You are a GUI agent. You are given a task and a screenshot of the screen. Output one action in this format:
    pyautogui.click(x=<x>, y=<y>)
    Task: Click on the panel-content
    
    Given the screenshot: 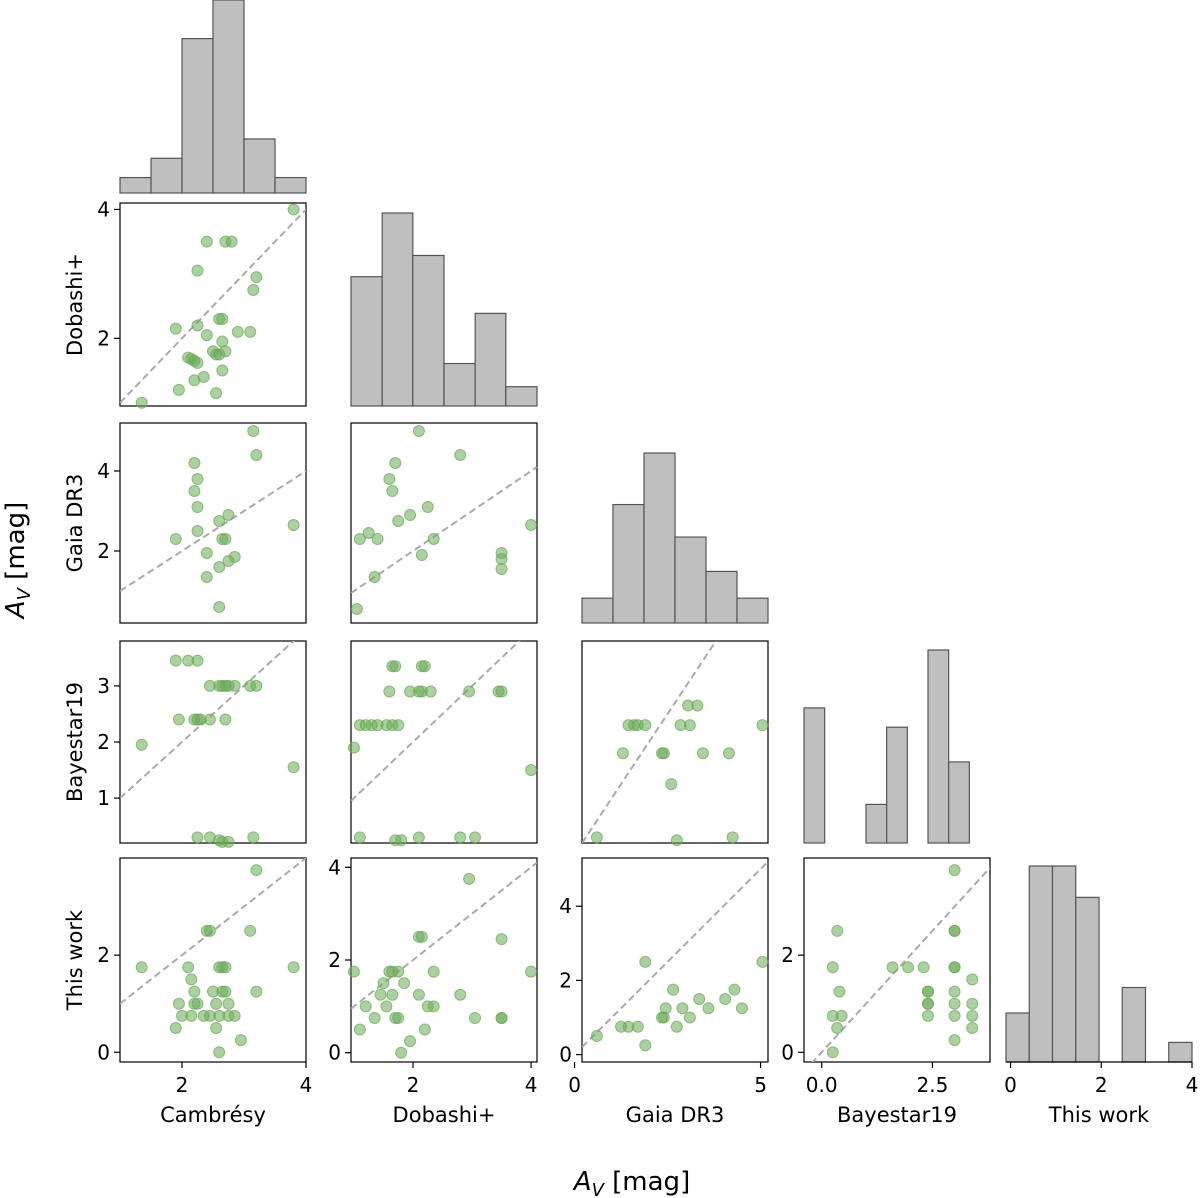 What is the action you would take?
    pyautogui.click(x=213, y=306)
    